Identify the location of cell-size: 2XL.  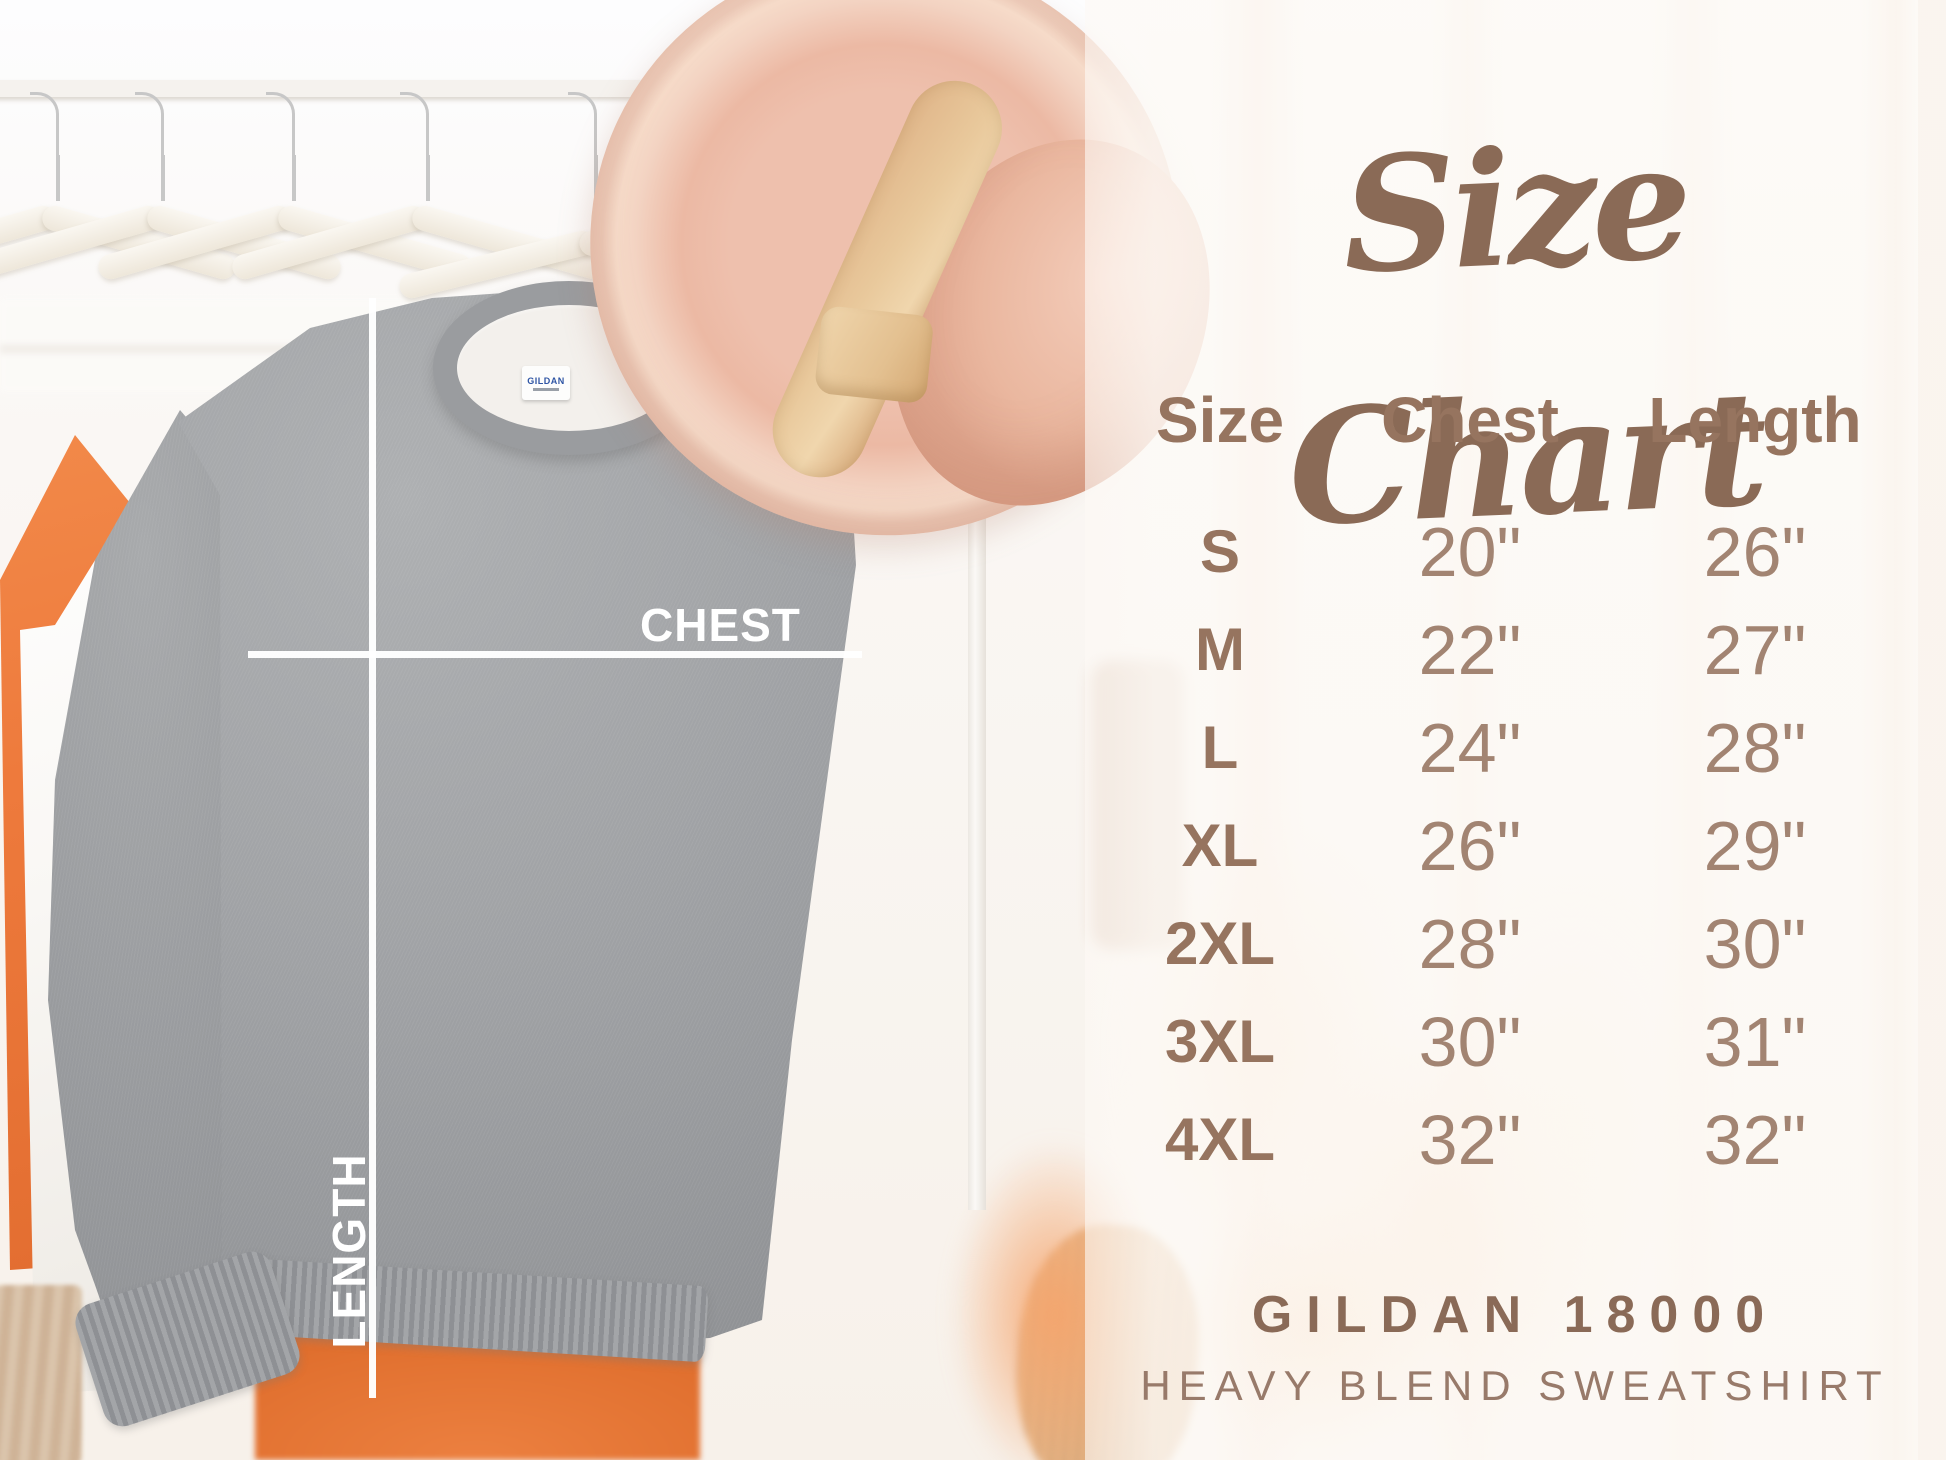
(1220, 943).